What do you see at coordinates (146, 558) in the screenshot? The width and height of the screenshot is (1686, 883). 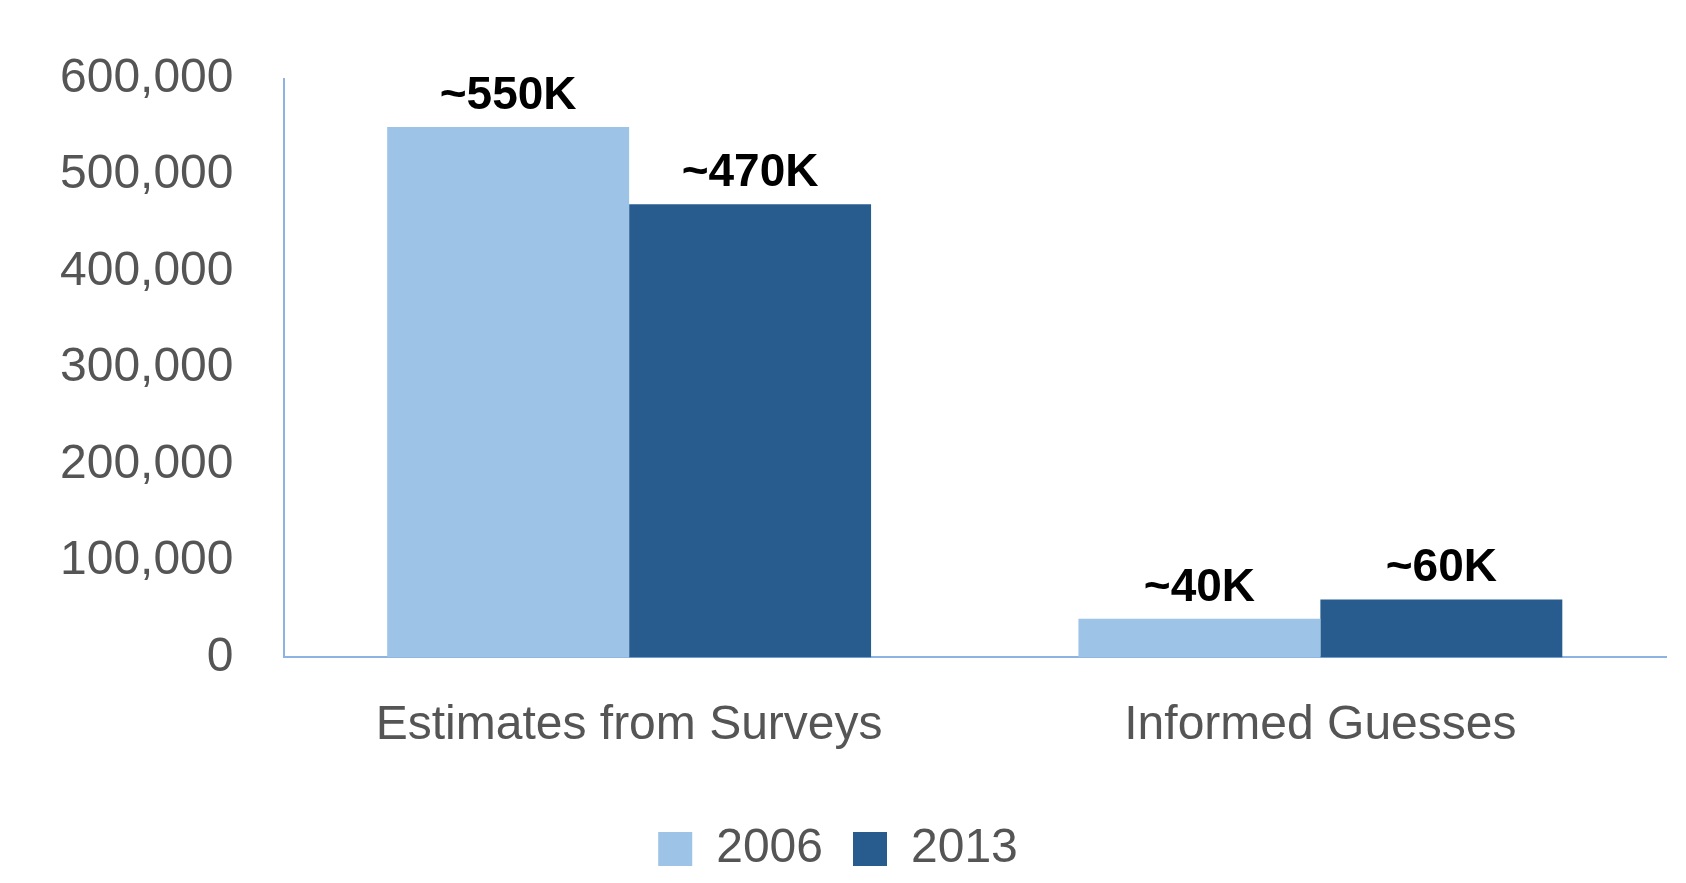 I see `y-tick-label: 100,000` at bounding box center [146, 558].